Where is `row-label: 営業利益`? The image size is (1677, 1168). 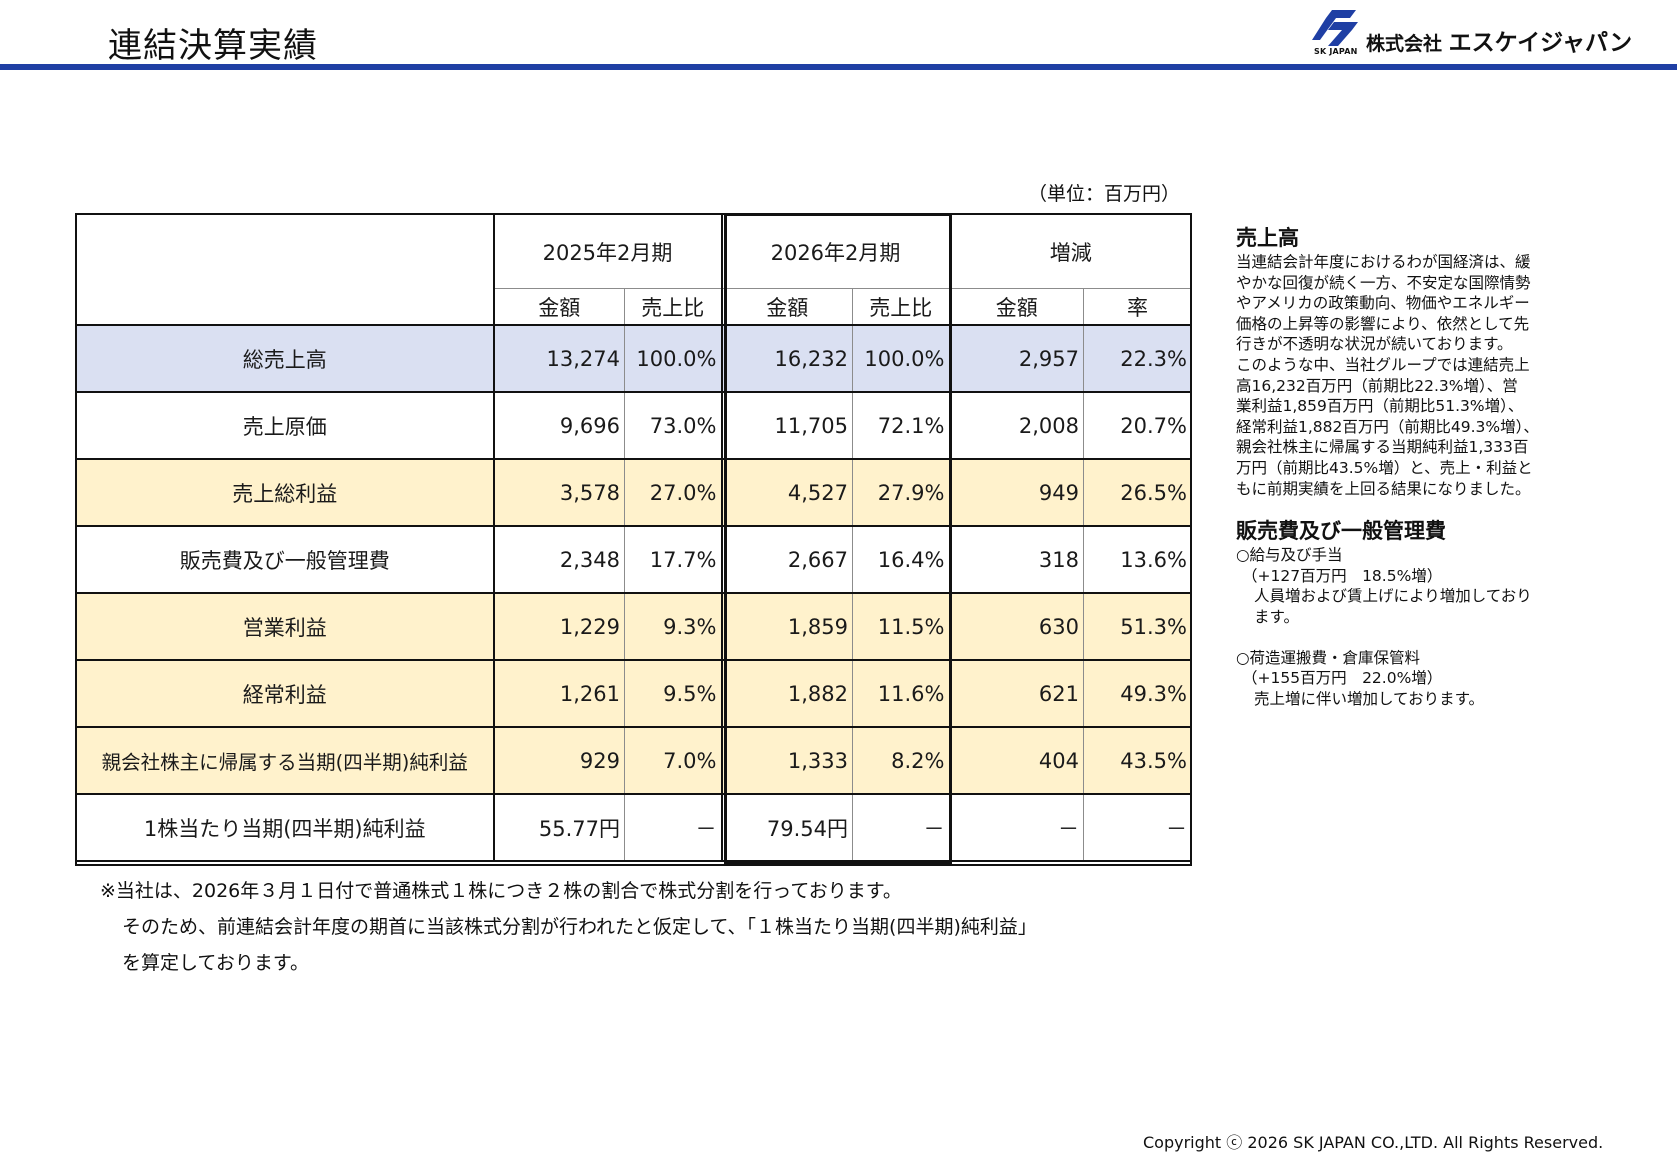
row-label: 営業利益 is located at coordinates (285, 626).